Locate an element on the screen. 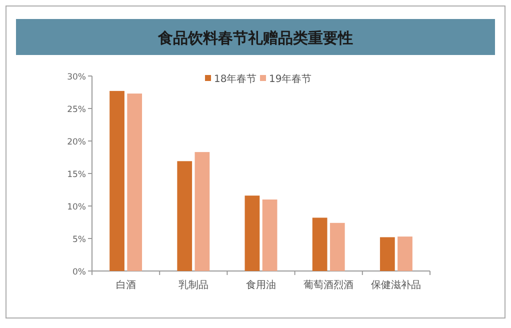 Image resolution: width=511 pixels, height=328 pixels. x-tick-label: 食用油 is located at coordinates (261, 285).